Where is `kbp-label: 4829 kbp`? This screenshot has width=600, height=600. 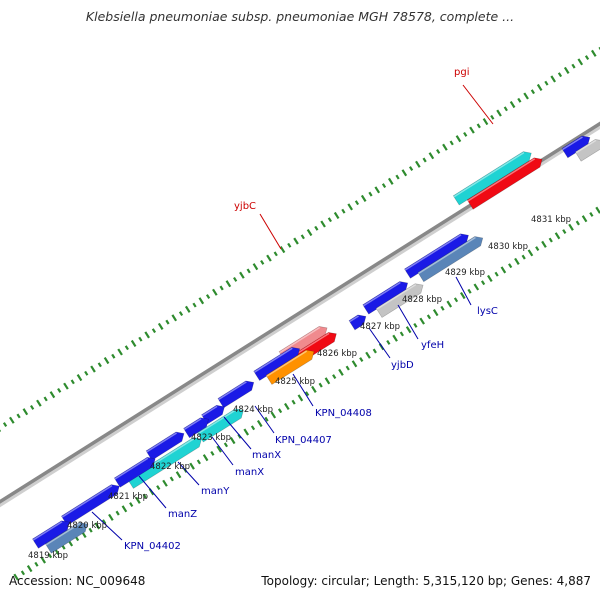
kbp-label: 4829 kbp is located at coordinates (465, 273).